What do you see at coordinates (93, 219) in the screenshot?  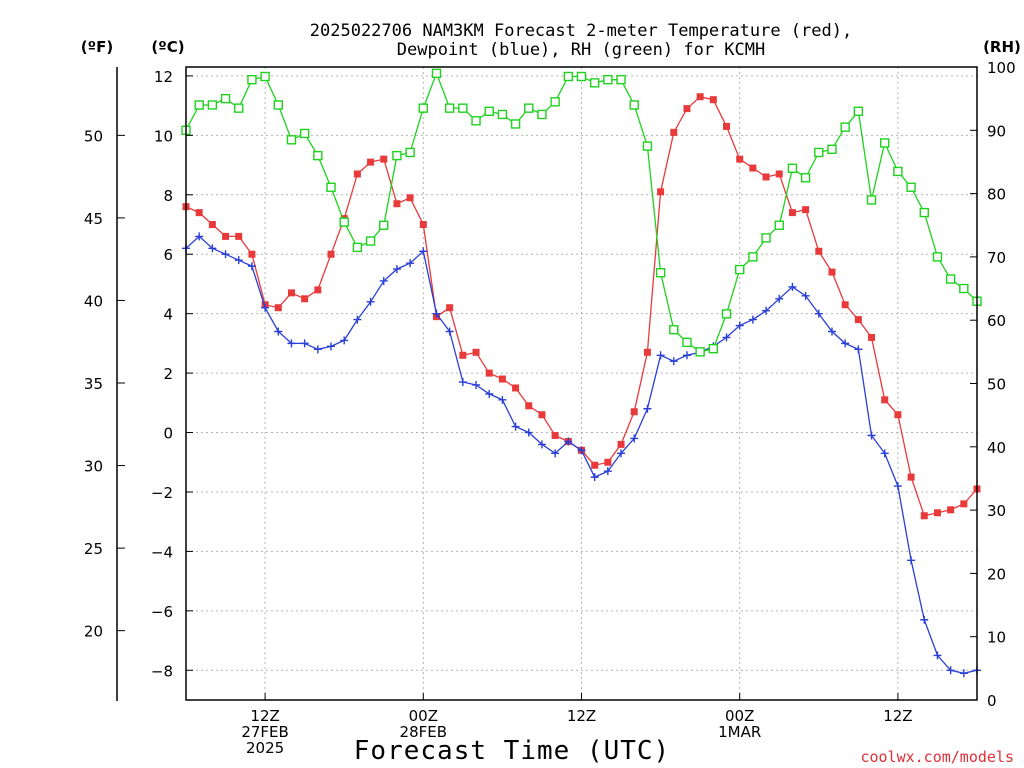 I see `fahrenheit-tick-label-1: 45` at bounding box center [93, 219].